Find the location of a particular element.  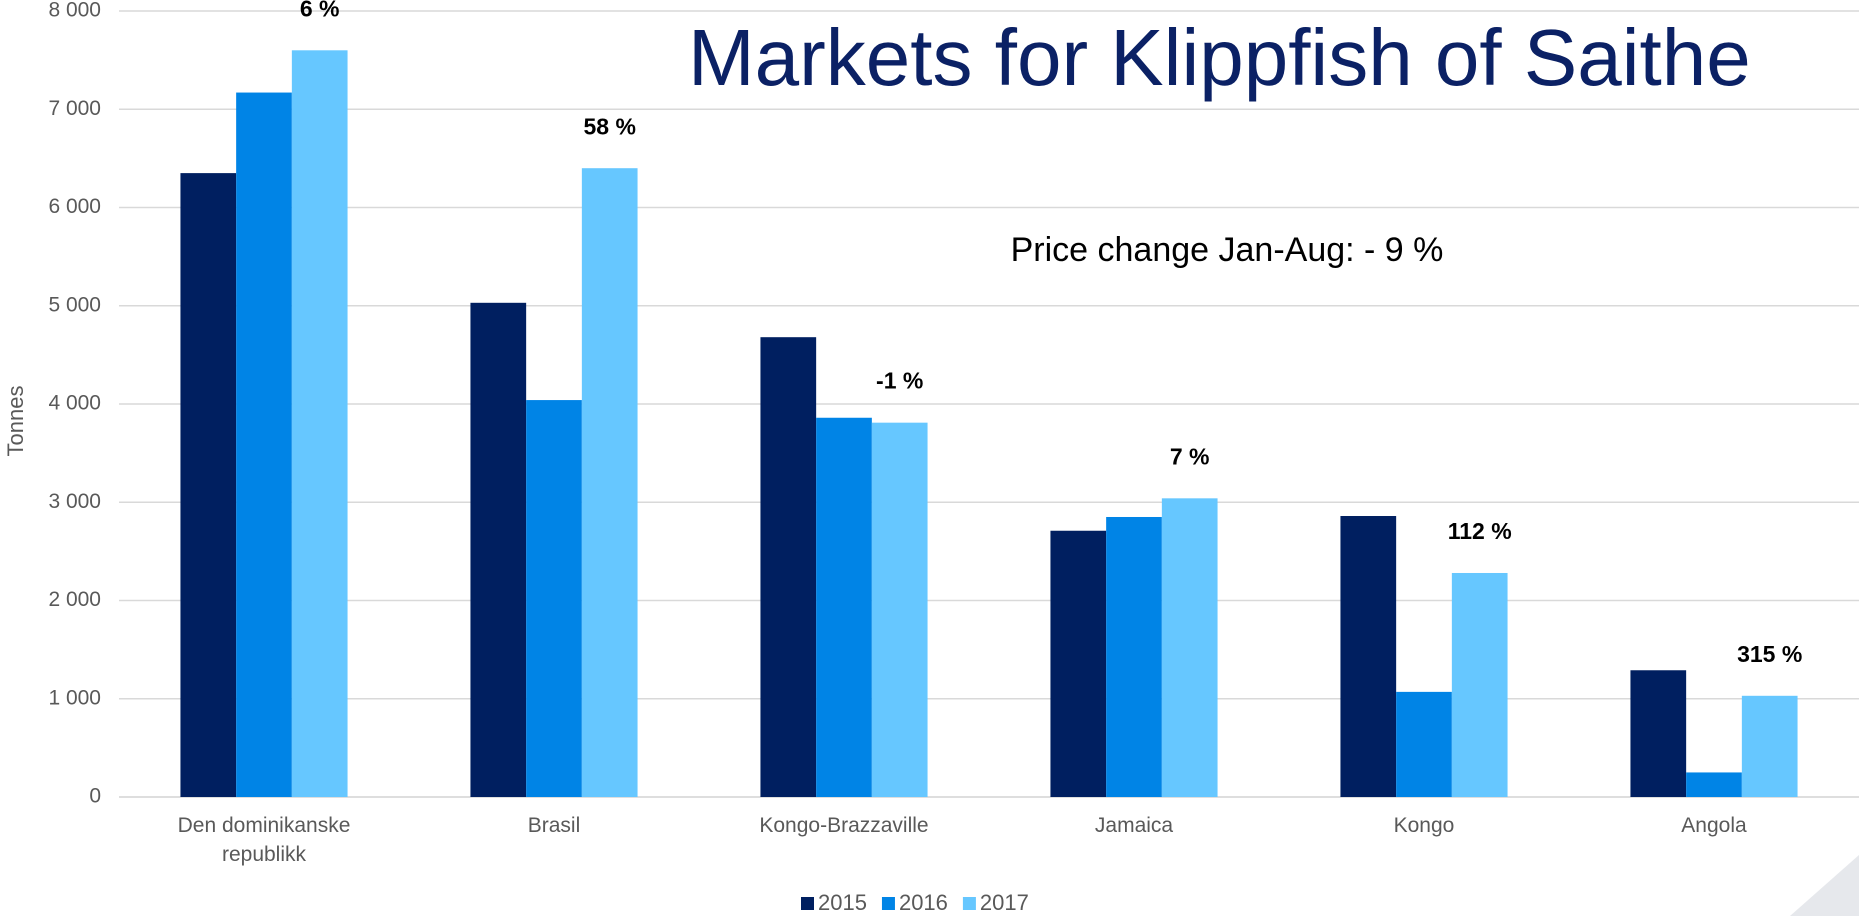

change-label: 112 % is located at coordinates (1480, 531).